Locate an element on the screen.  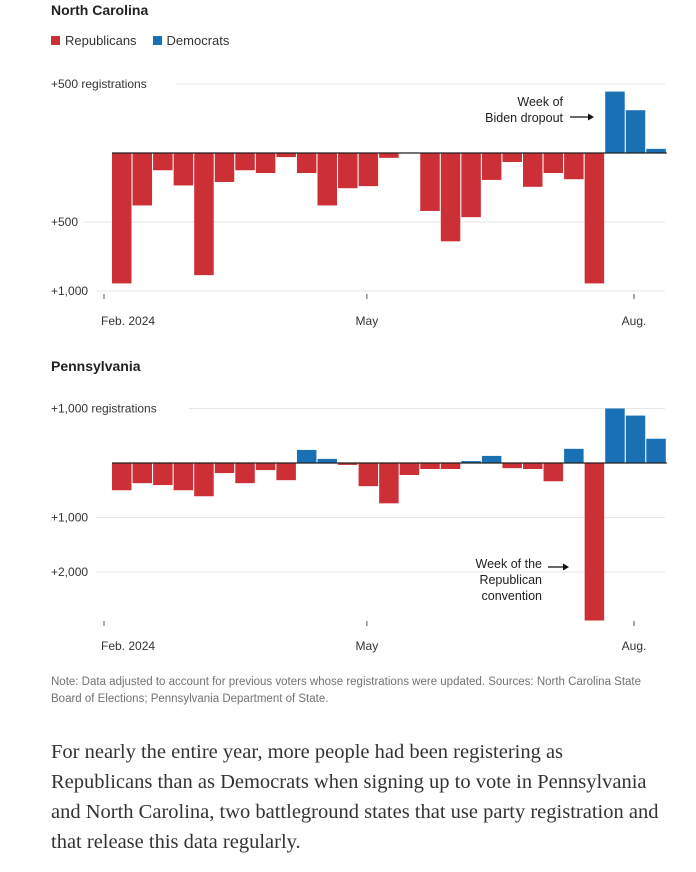
democrat-swatch-icon is located at coordinates (157, 40).